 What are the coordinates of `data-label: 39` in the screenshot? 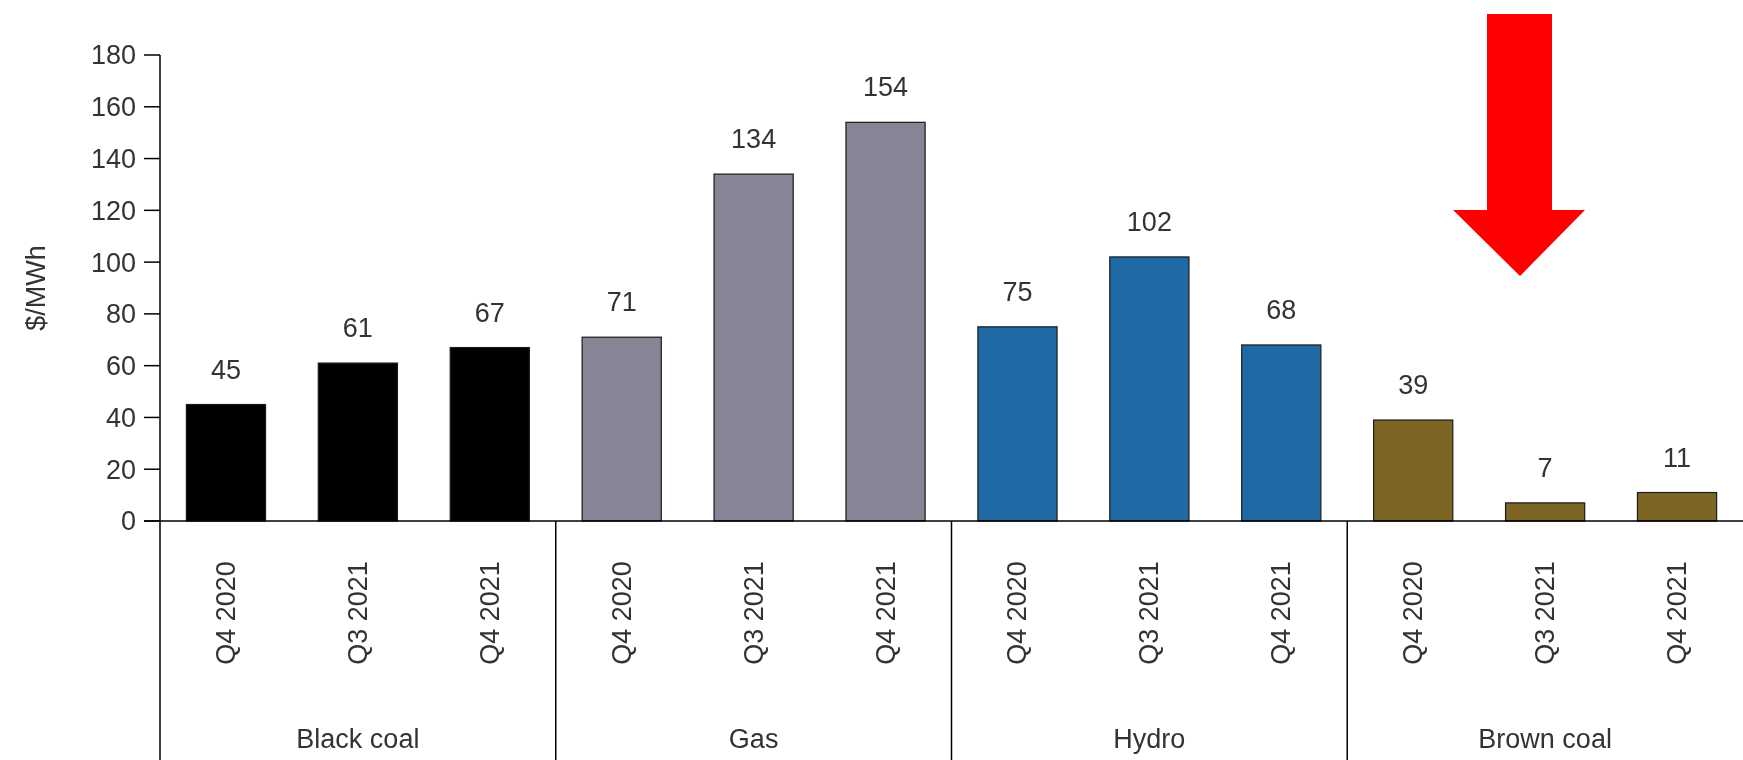 It's located at (1413, 385).